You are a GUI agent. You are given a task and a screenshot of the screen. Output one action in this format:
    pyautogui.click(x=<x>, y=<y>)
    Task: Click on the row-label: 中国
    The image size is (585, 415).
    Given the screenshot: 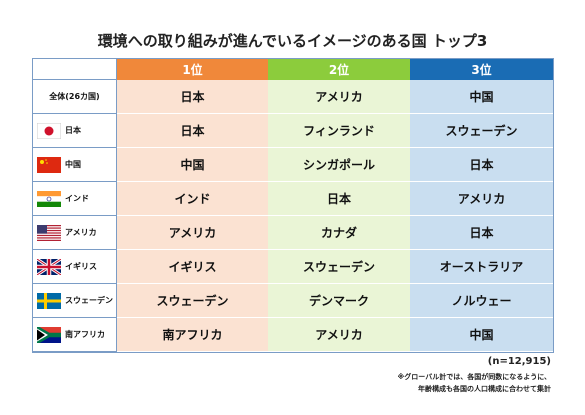 What is the action you would take?
    pyautogui.click(x=75, y=165)
    